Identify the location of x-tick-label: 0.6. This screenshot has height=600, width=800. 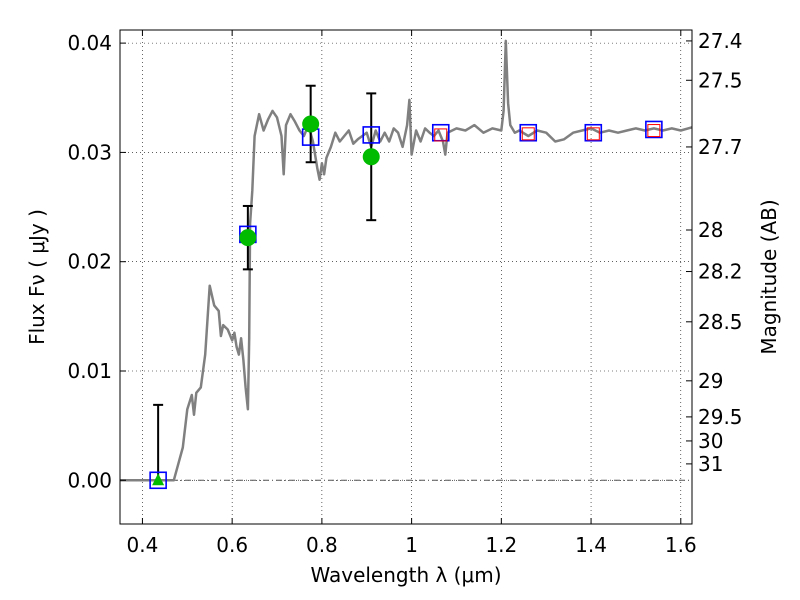
(232, 545).